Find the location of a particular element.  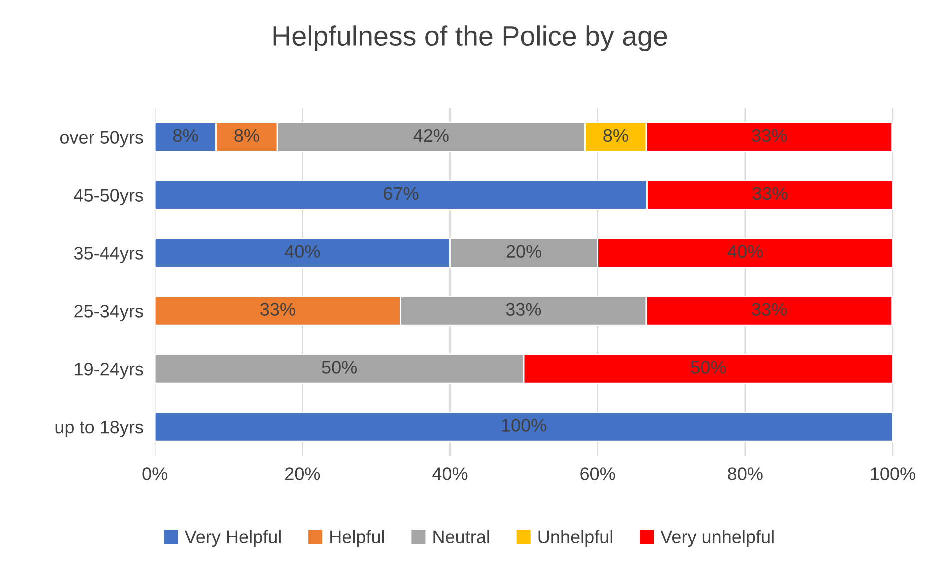

data-label: 67% is located at coordinates (401, 193).